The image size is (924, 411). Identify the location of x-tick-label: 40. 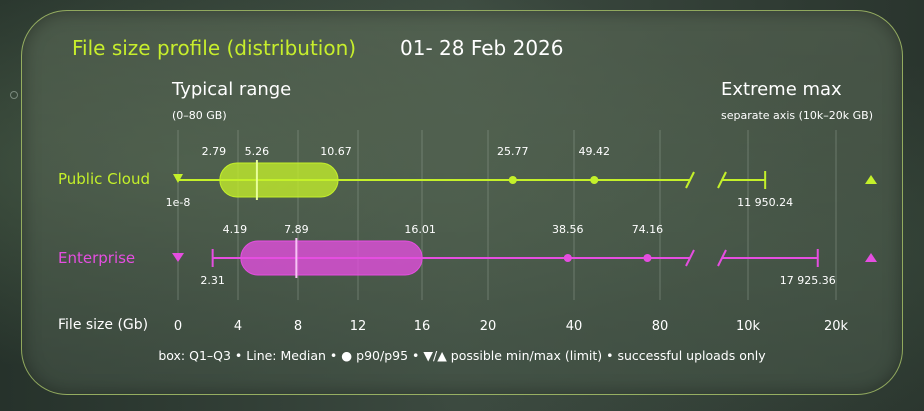
(574, 326).